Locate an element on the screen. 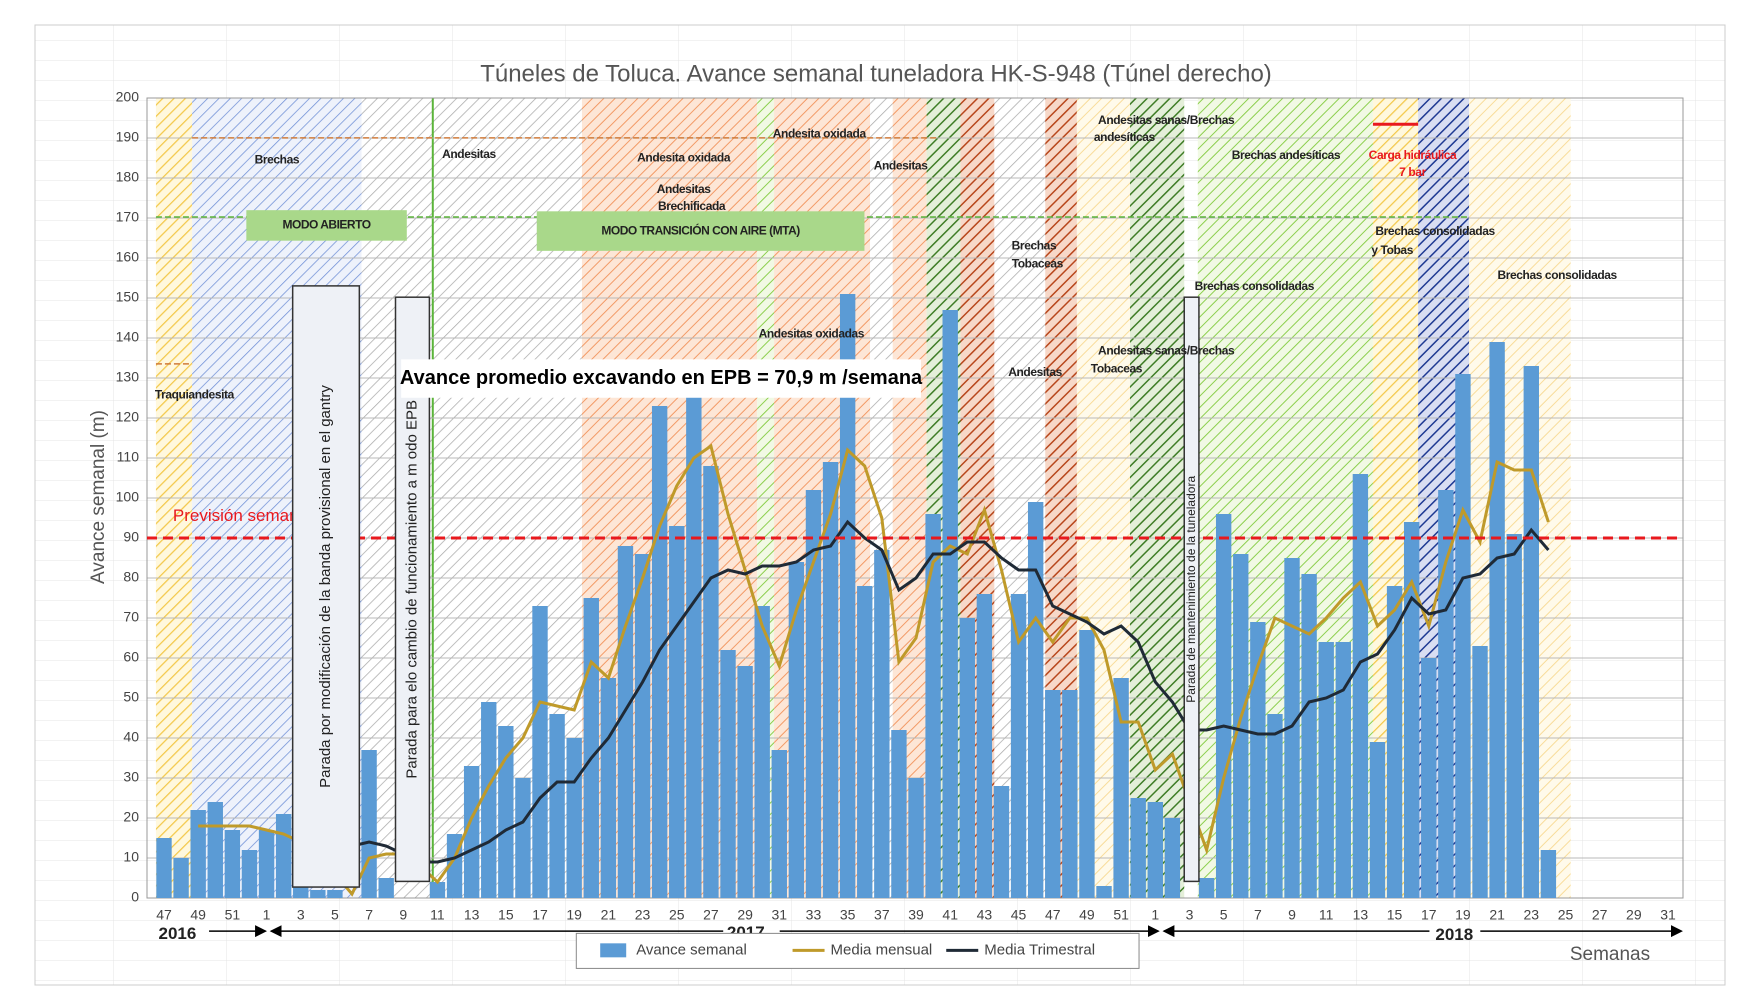 This screenshot has width=1750, height=1000. x-tick-label: 15 is located at coordinates (506, 915).